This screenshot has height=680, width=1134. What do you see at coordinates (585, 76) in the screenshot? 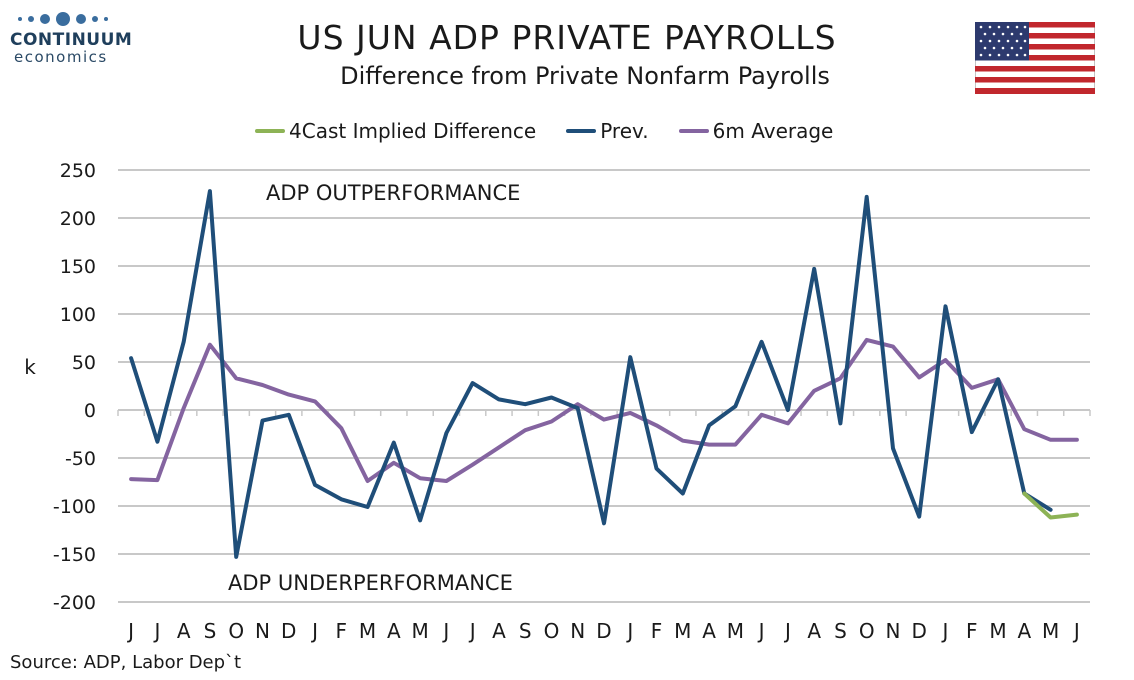
I see `chart-subtitle: Difference from Private Nonfarm Payrolls` at bounding box center [585, 76].